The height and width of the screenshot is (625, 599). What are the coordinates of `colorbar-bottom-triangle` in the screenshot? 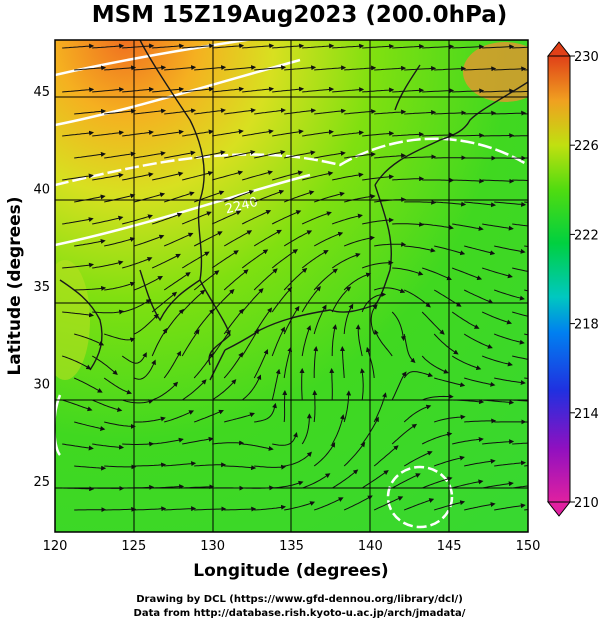 It's located at (559, 509).